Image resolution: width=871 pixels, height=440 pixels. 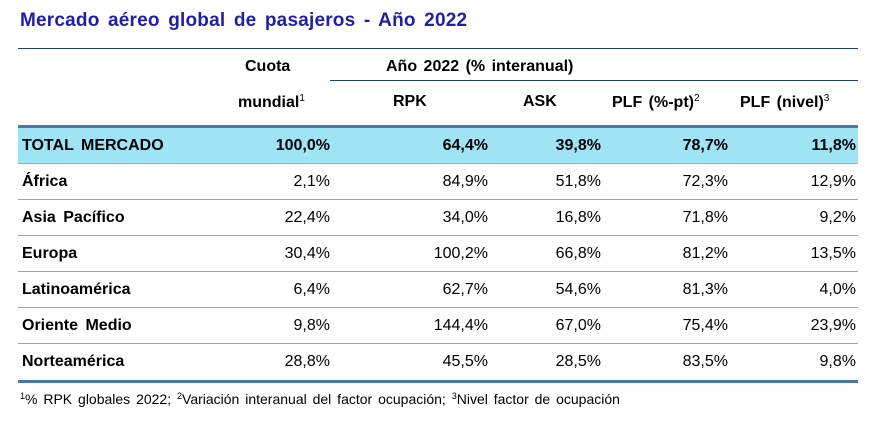 I want to click on row-label: Norteamérica, so click(x=73, y=361).